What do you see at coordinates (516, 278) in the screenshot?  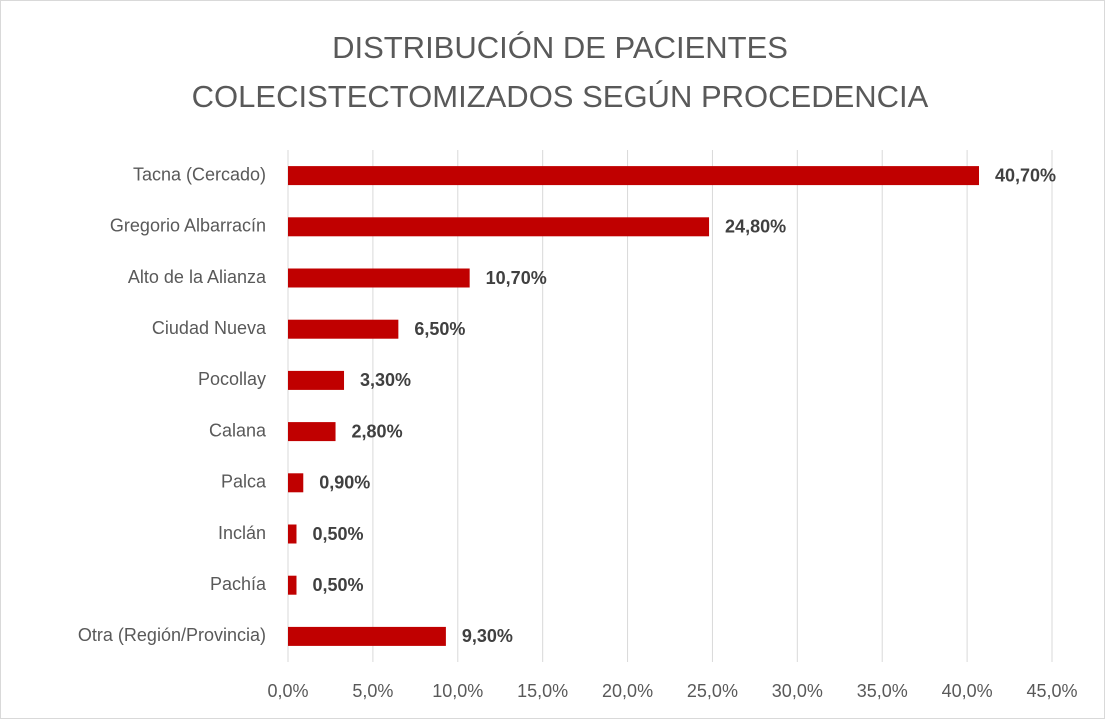 I see `data-label: 10,70%` at bounding box center [516, 278].